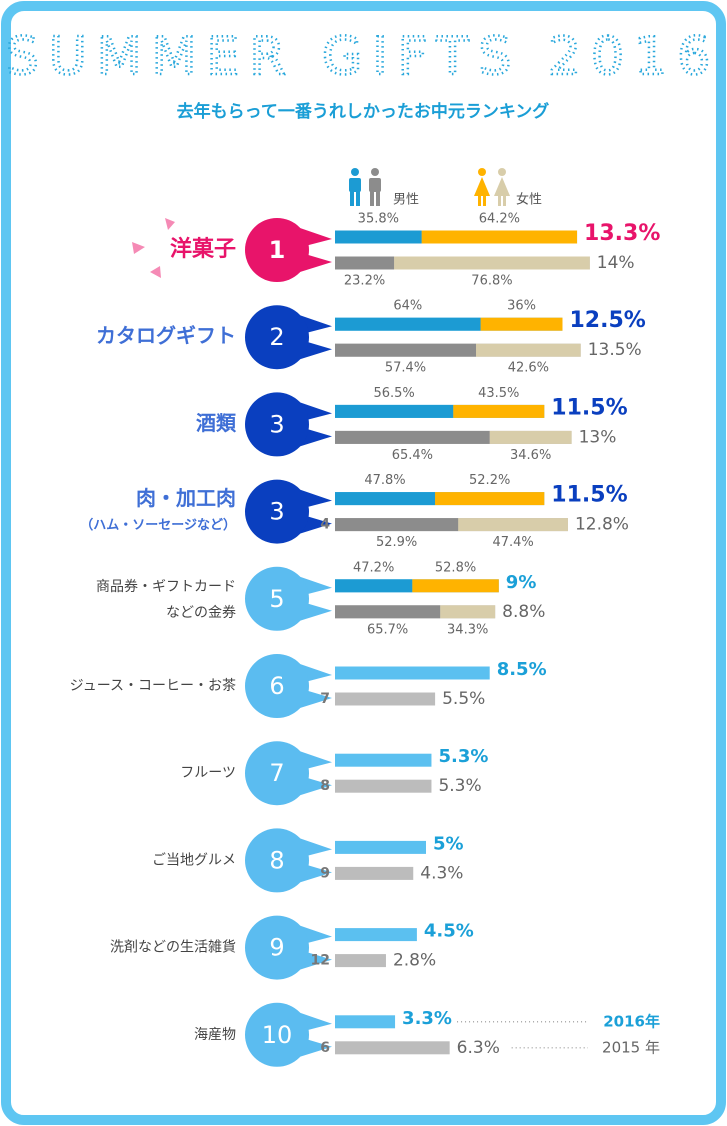 This screenshot has width=727, height=1126. I want to click on category-label: 肉・加工肉, so click(186, 498).